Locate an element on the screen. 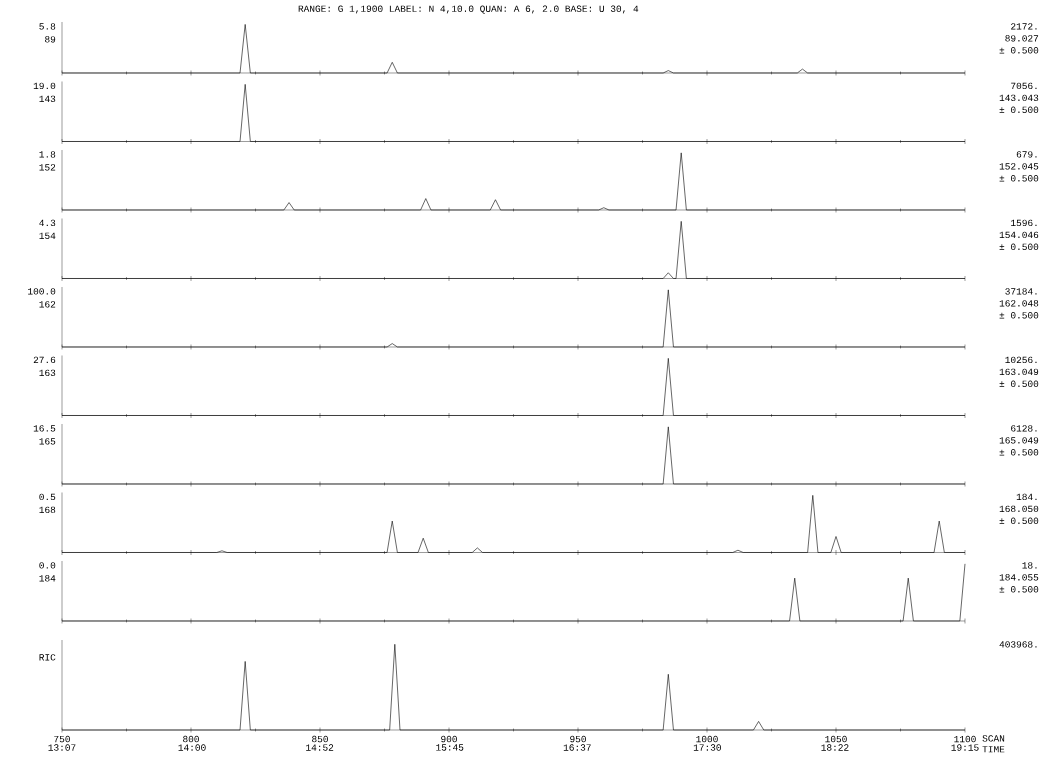 This screenshot has width=1054, height=759. text: 152 is located at coordinates (47, 167).